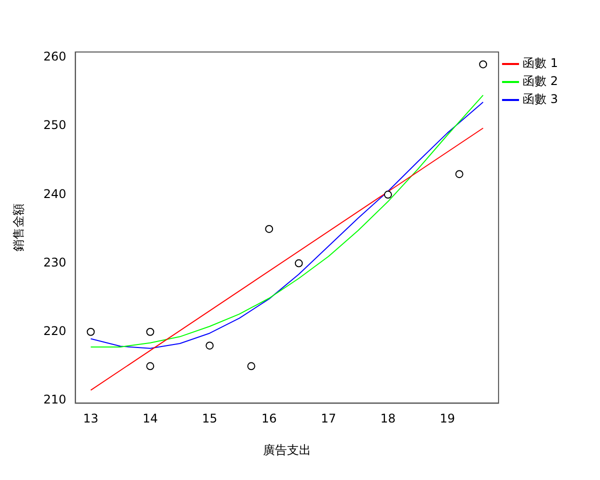 The image size is (600, 480). Describe the element at coordinates (54, 57) in the screenshot. I see `y-tick-label: 260` at that location.